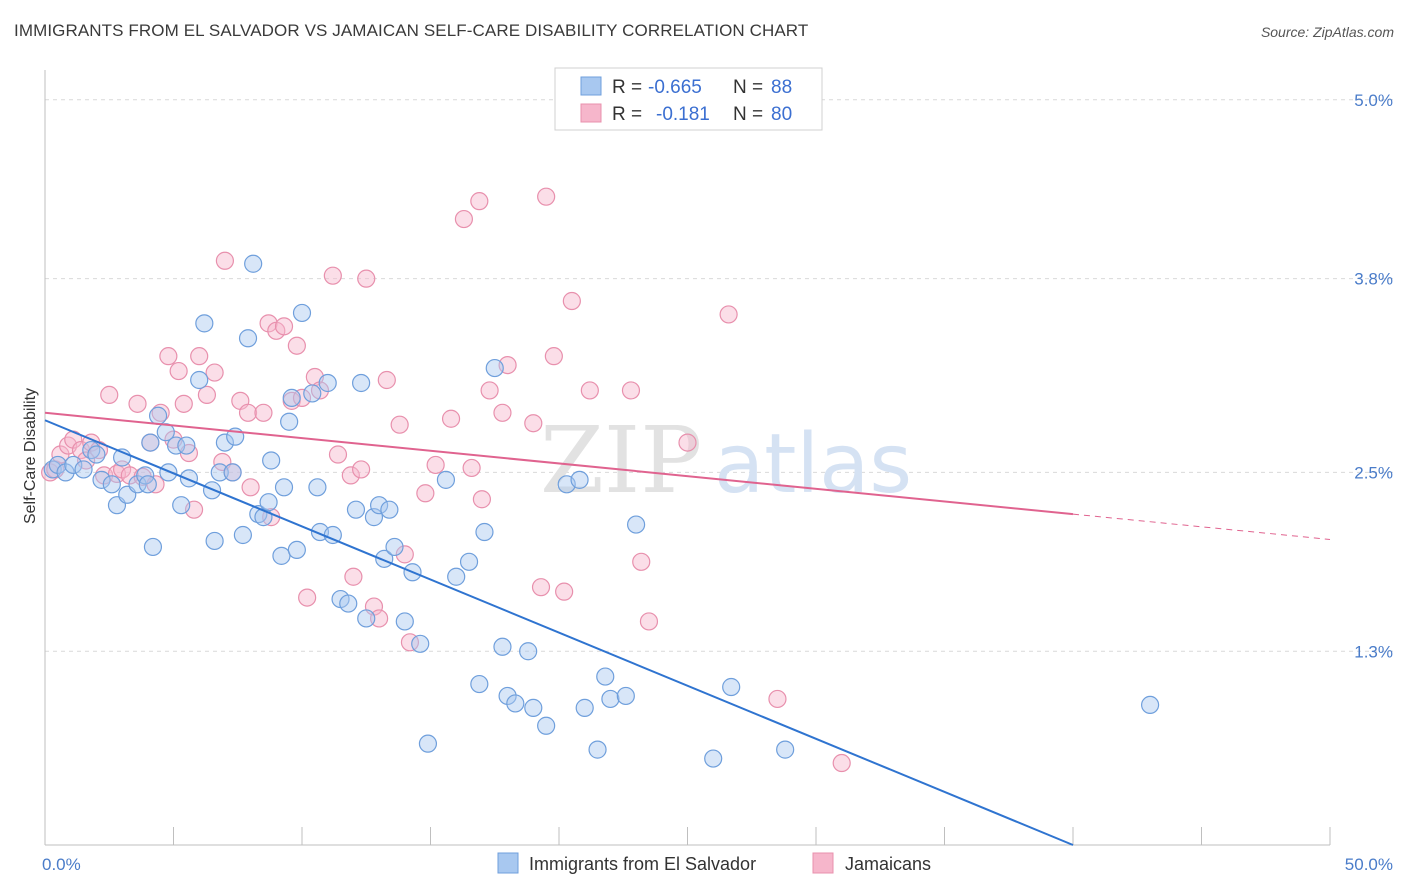  I want to click on legend-box: R = -0.665 N = 88 R = -0.181 N = 80, so click(688, 99).